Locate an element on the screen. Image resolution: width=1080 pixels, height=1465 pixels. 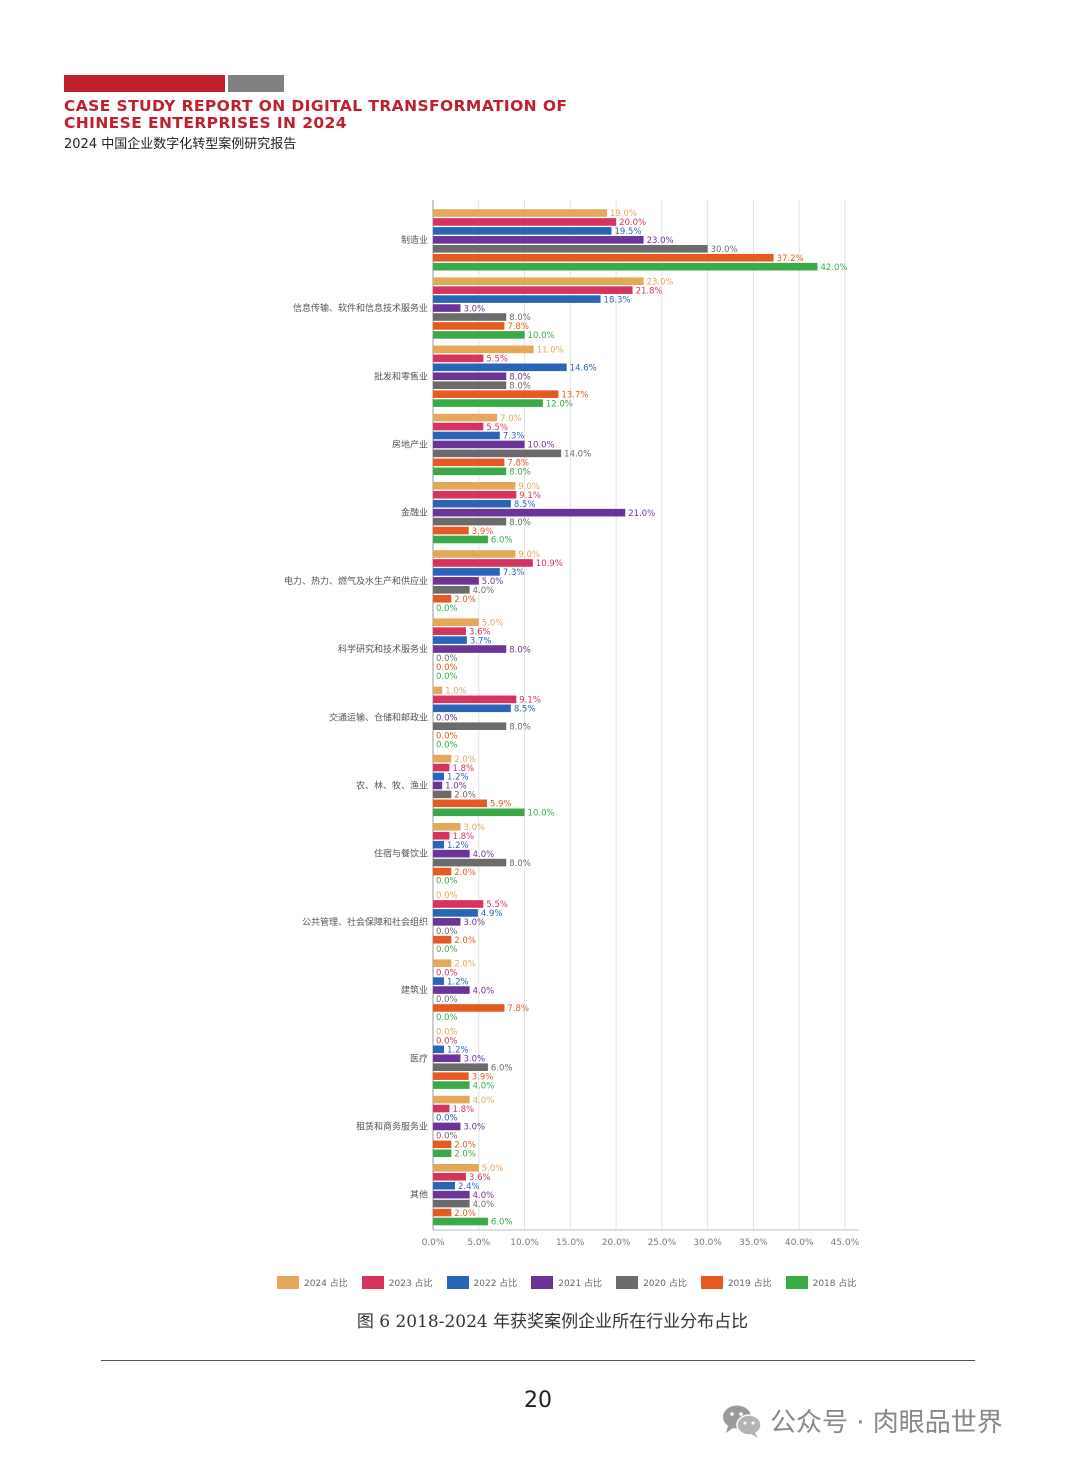
data-label: 14.0% is located at coordinates (577, 455).